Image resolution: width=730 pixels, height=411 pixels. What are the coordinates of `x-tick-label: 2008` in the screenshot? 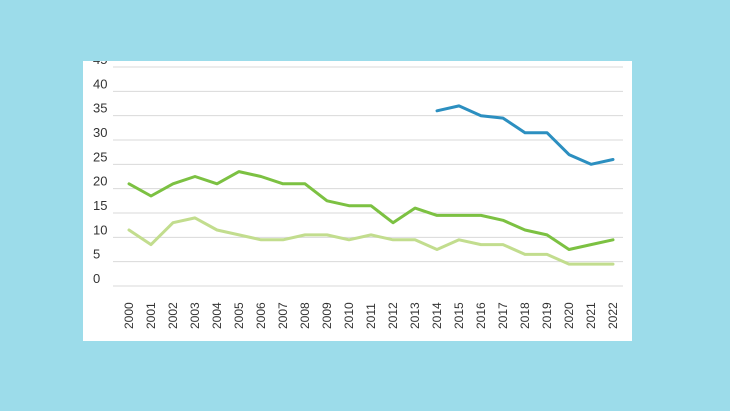 It's located at (305, 315).